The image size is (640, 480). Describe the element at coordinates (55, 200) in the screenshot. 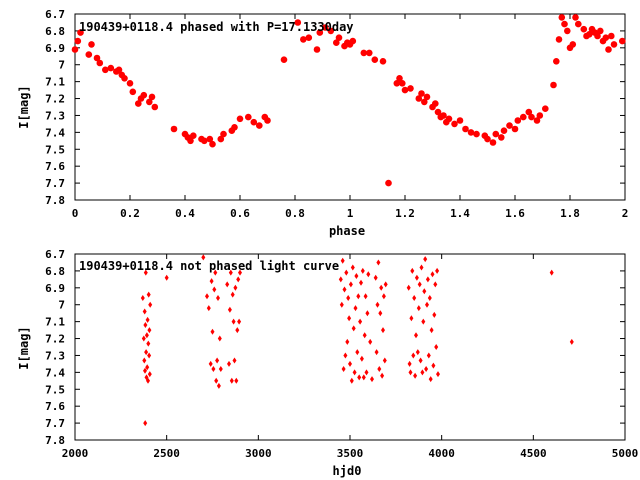

I see `y-tick-label: 7.8` at that location.